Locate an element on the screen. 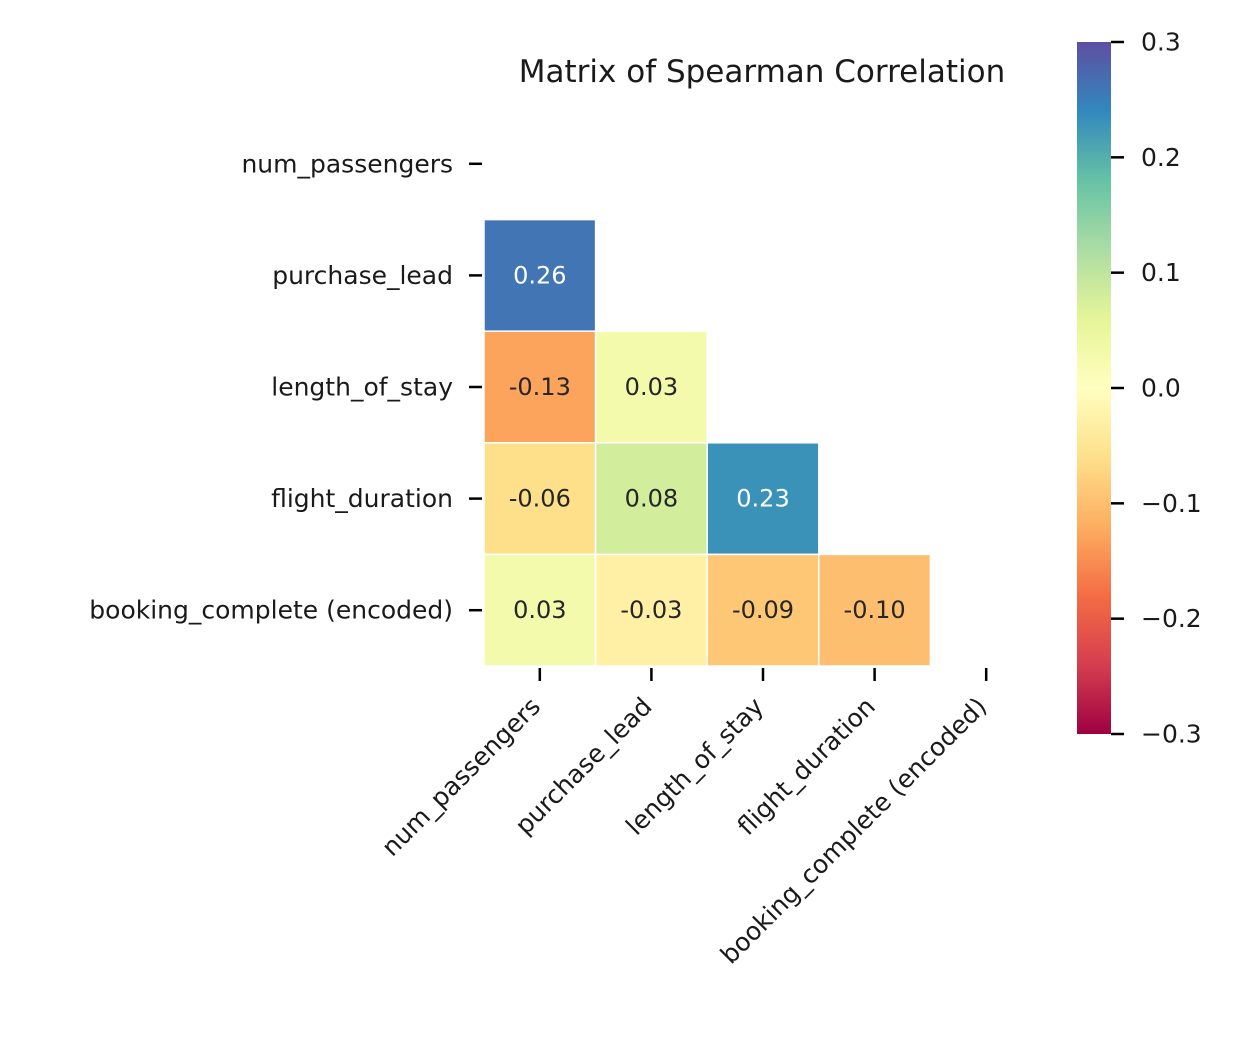  cell-value-label: -0.06 is located at coordinates (540, 499).